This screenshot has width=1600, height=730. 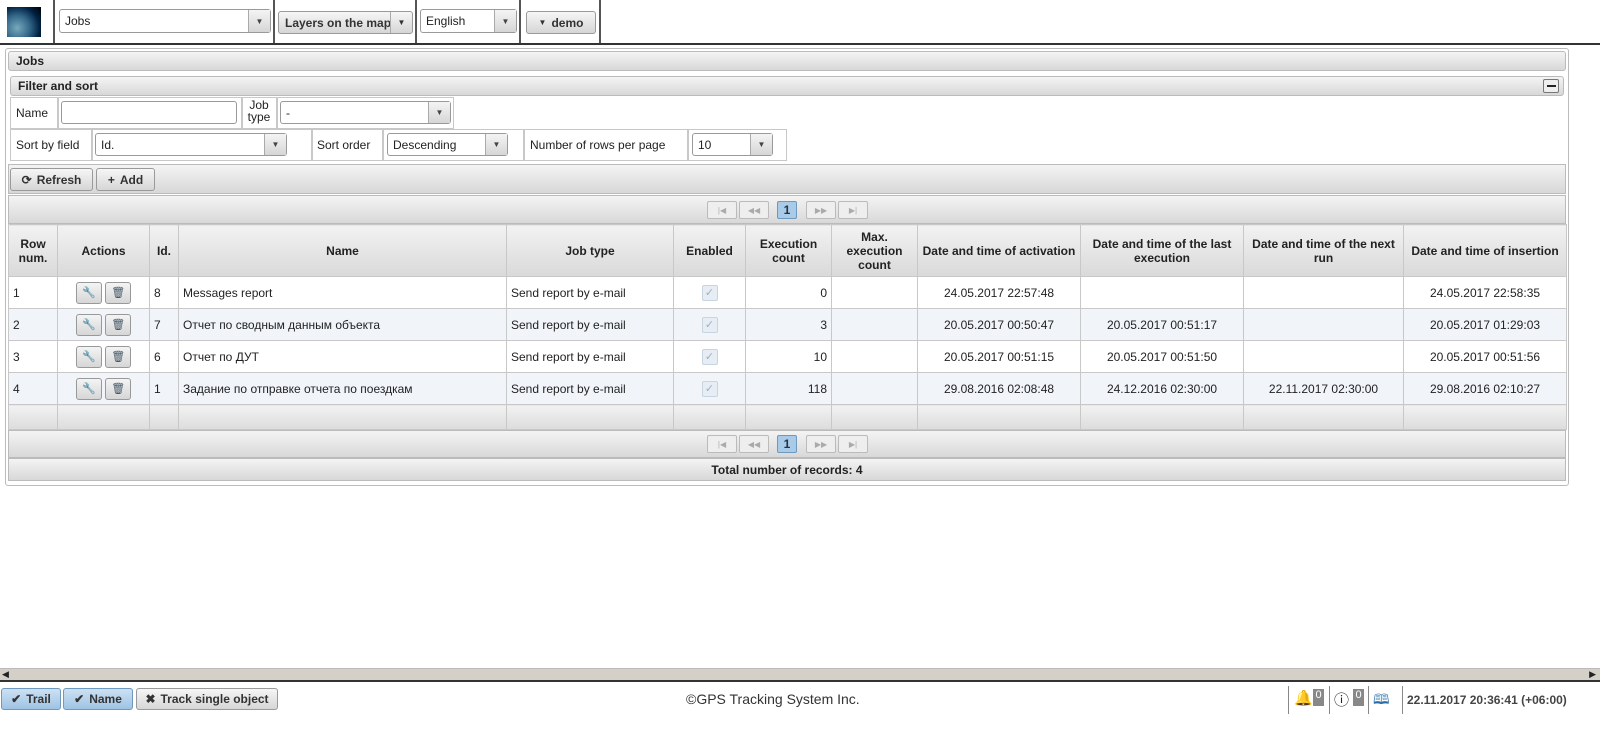 I want to click on language-select: English ▼, so click(x=468, y=21).